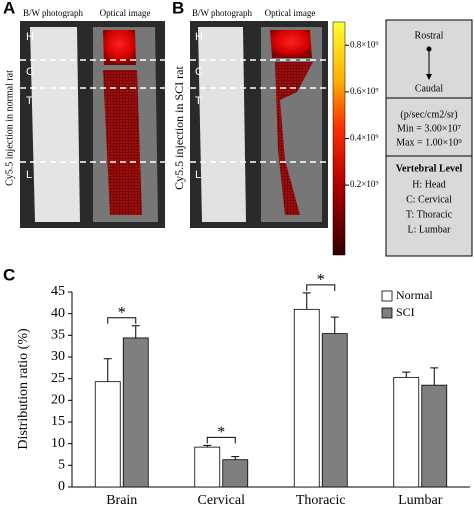 This screenshot has height=508, width=474. What do you see at coordinates (429, 214) in the screenshot?
I see `info-text: T: Thoracic` at bounding box center [429, 214].